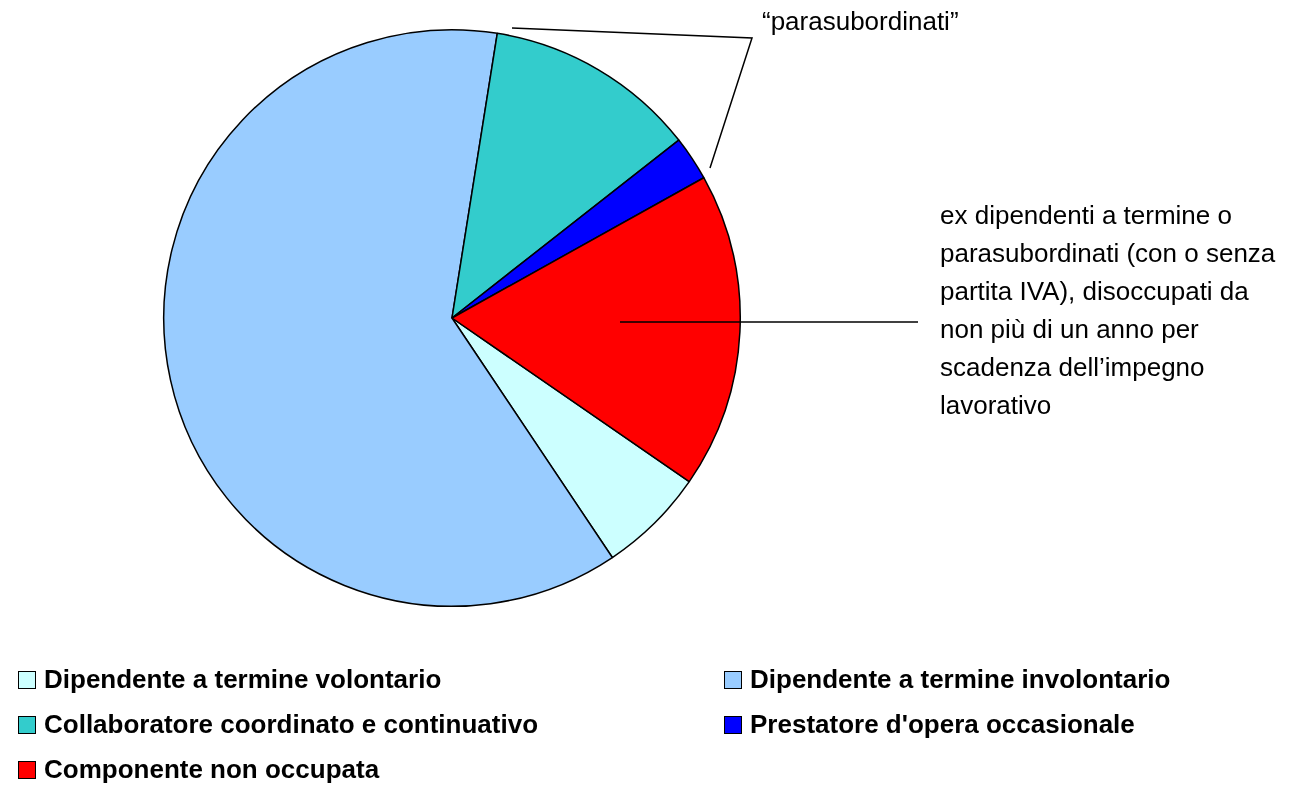 This screenshot has width=1303, height=806. Describe the element at coordinates (942, 724) in the screenshot. I see `legend-label: Prestatore d'opera occasionale` at that location.